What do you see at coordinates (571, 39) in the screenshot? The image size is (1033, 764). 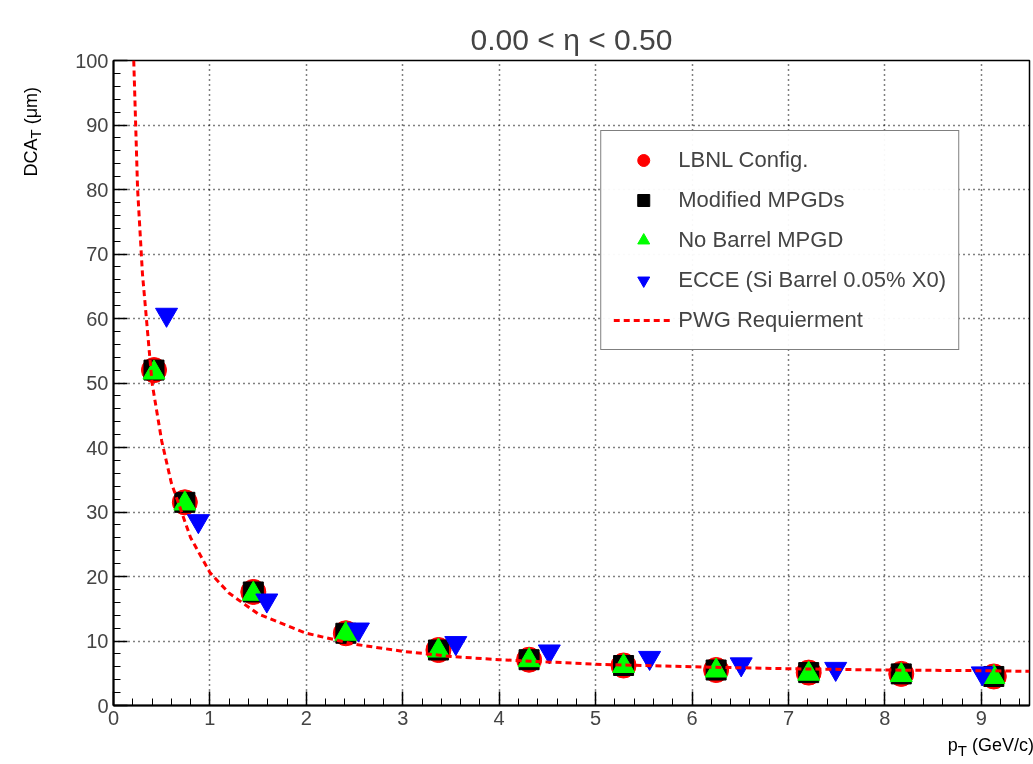 I see `chart-title: 0.00 < η < 0.50` at bounding box center [571, 39].